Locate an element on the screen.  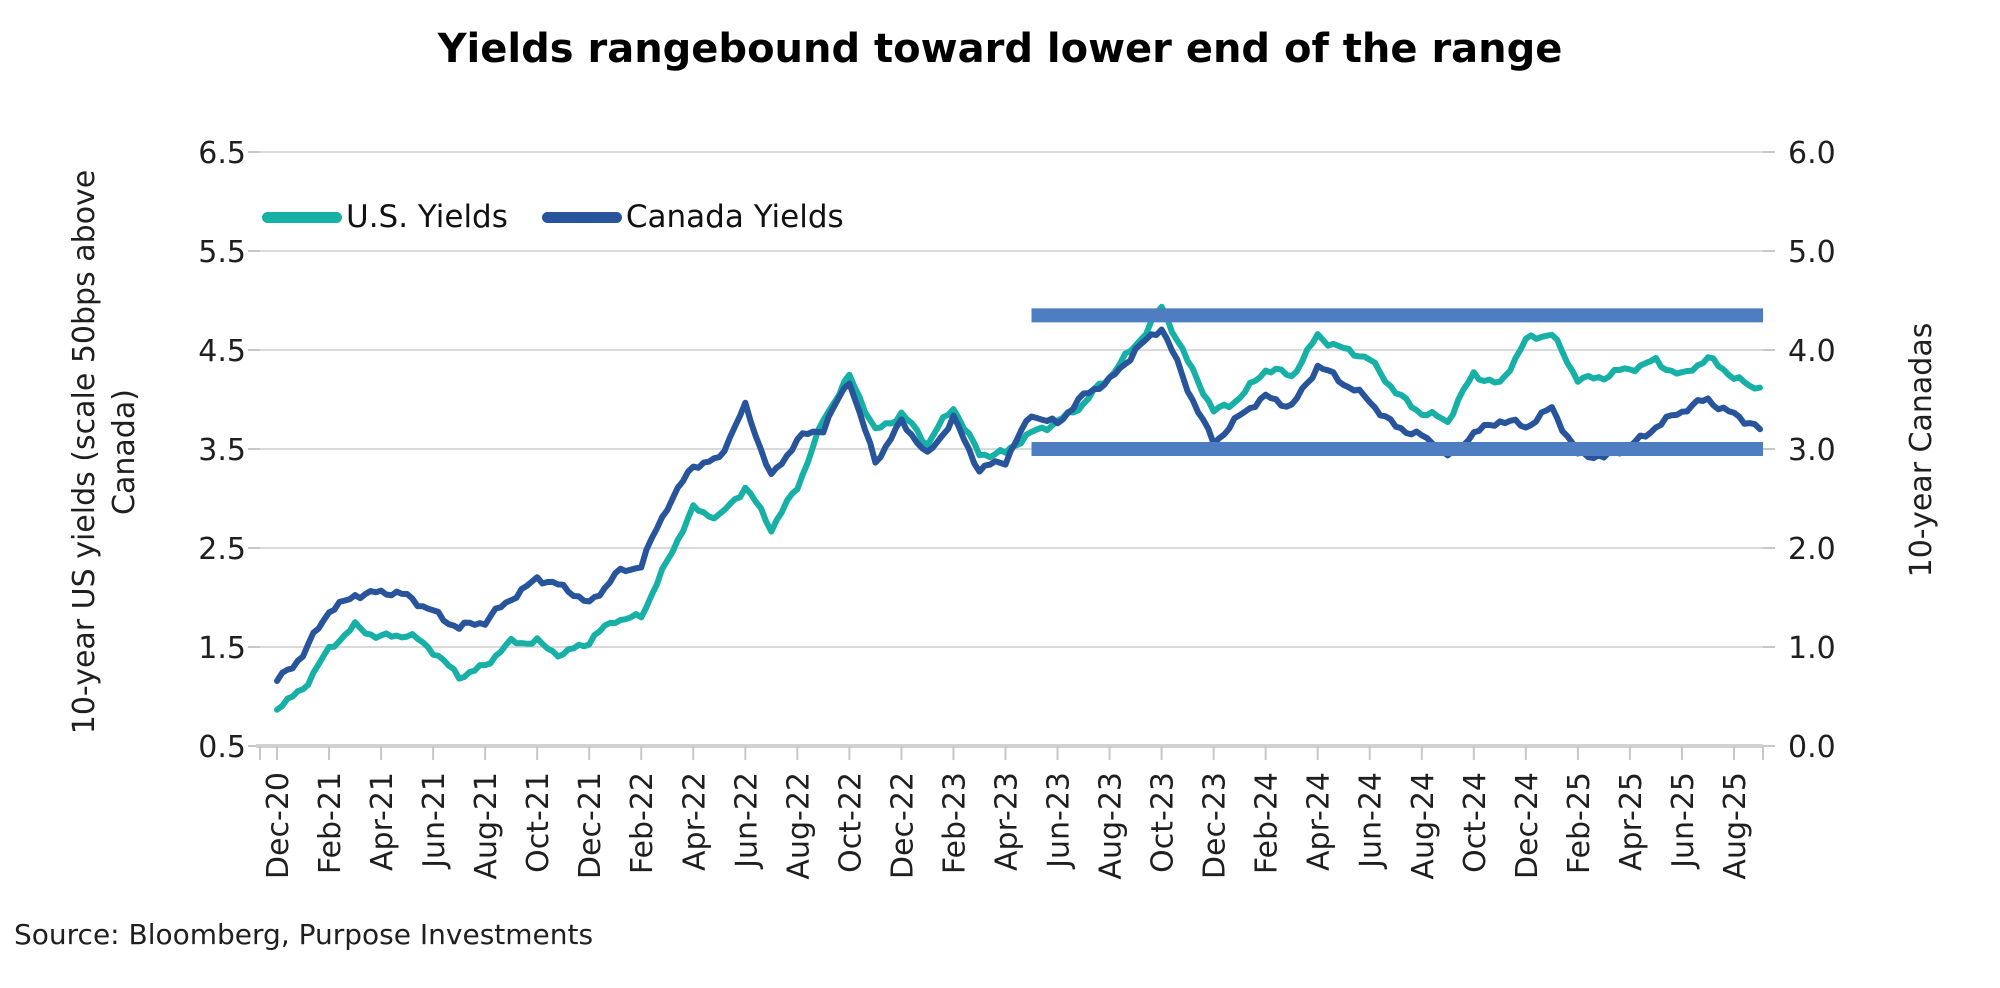
x-tick-label: Jun-22 is located at coordinates (746, 821).